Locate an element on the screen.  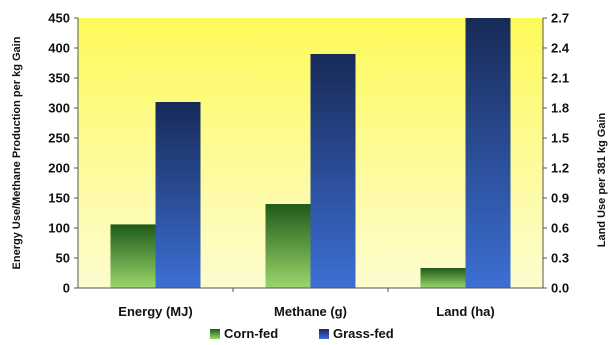
left-tick-labels: 0 50 100 150 200 250 300 350 400 450 is located at coordinates (63, 153).